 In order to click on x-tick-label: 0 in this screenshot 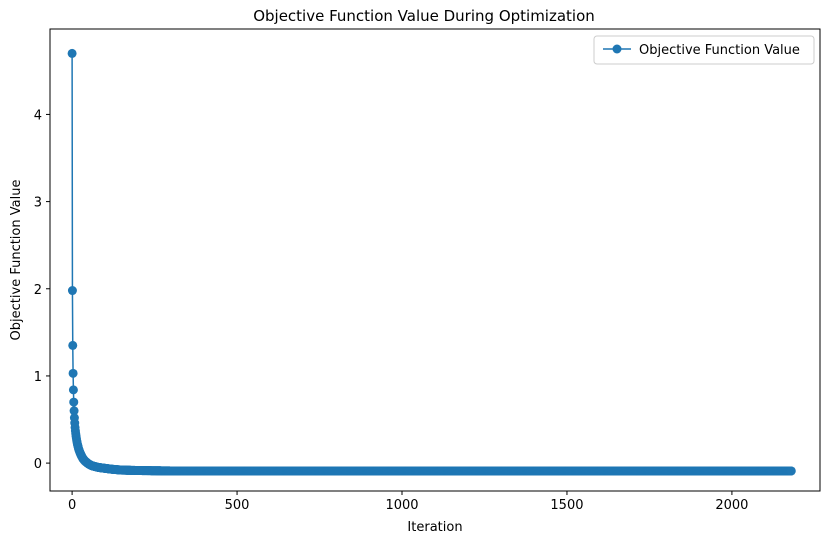, I will do `click(72, 505)`.